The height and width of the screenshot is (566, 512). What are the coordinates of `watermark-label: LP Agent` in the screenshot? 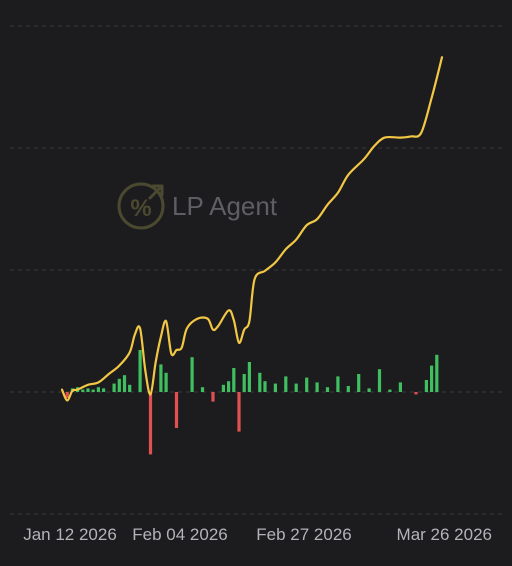 It's located at (225, 206).